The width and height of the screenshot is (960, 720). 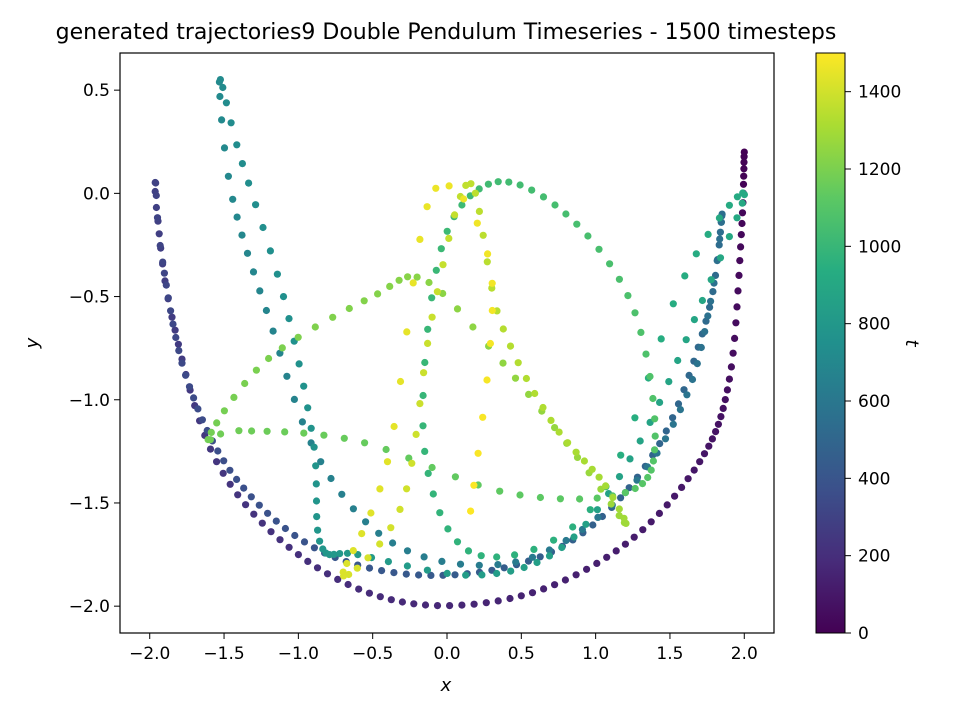 I want to click on colorbar-tick-label: 400, so click(x=874, y=479).